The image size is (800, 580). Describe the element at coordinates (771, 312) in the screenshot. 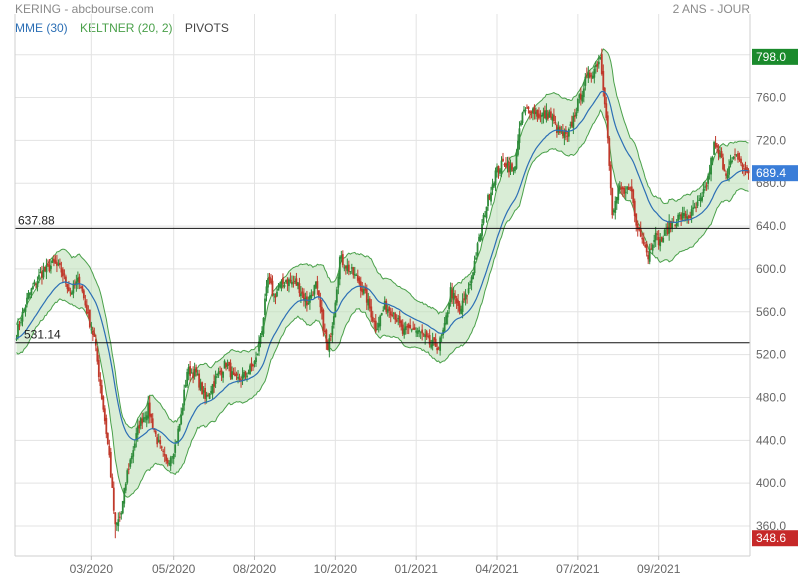

I see `y-tick-label: 560.0` at that location.